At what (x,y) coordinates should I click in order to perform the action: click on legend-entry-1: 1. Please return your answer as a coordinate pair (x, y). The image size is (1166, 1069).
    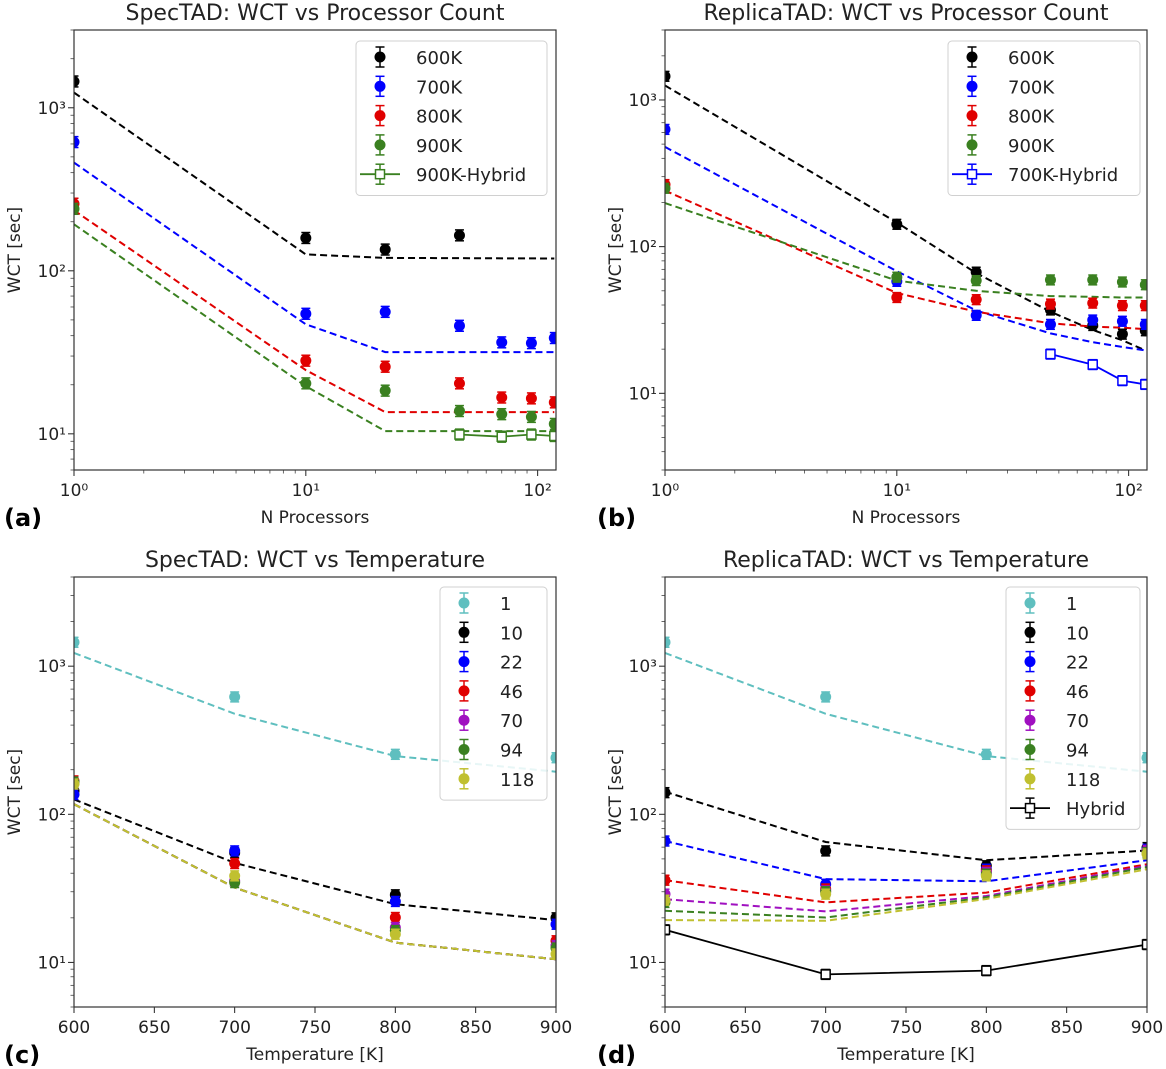
    Looking at the image, I should click on (1050, 603).